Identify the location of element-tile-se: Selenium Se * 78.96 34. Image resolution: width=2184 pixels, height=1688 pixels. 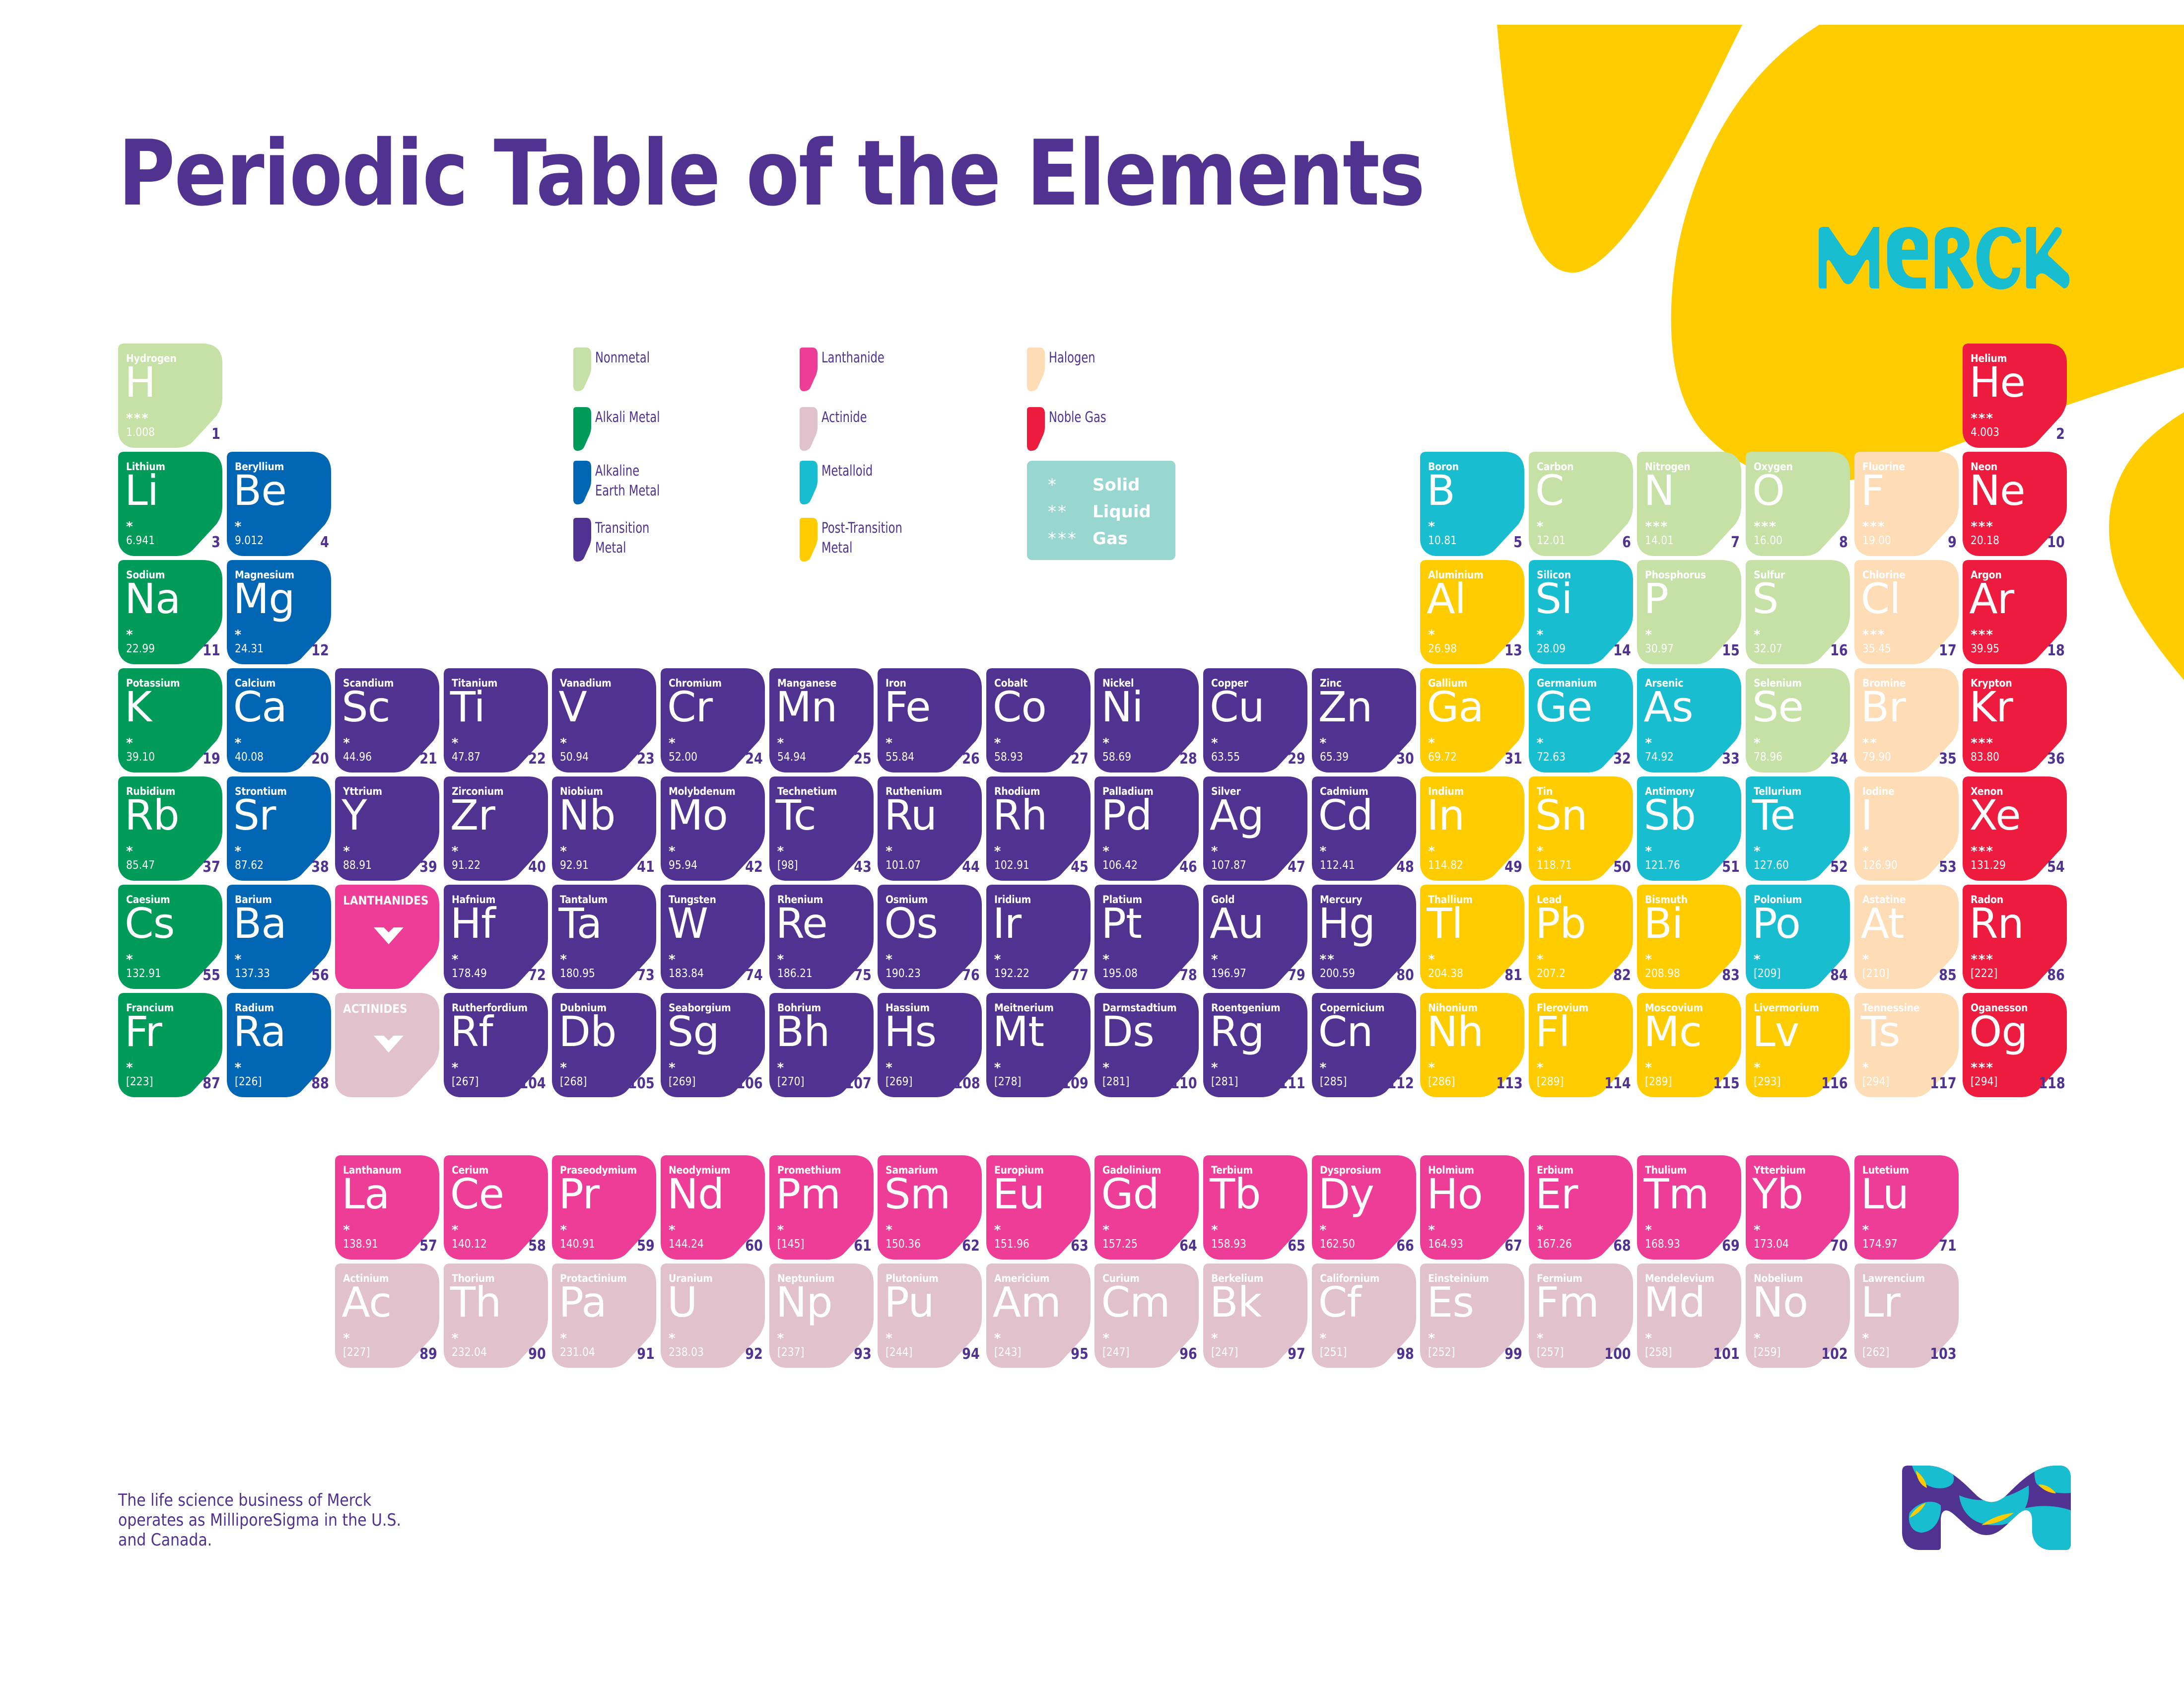
(1798, 720).